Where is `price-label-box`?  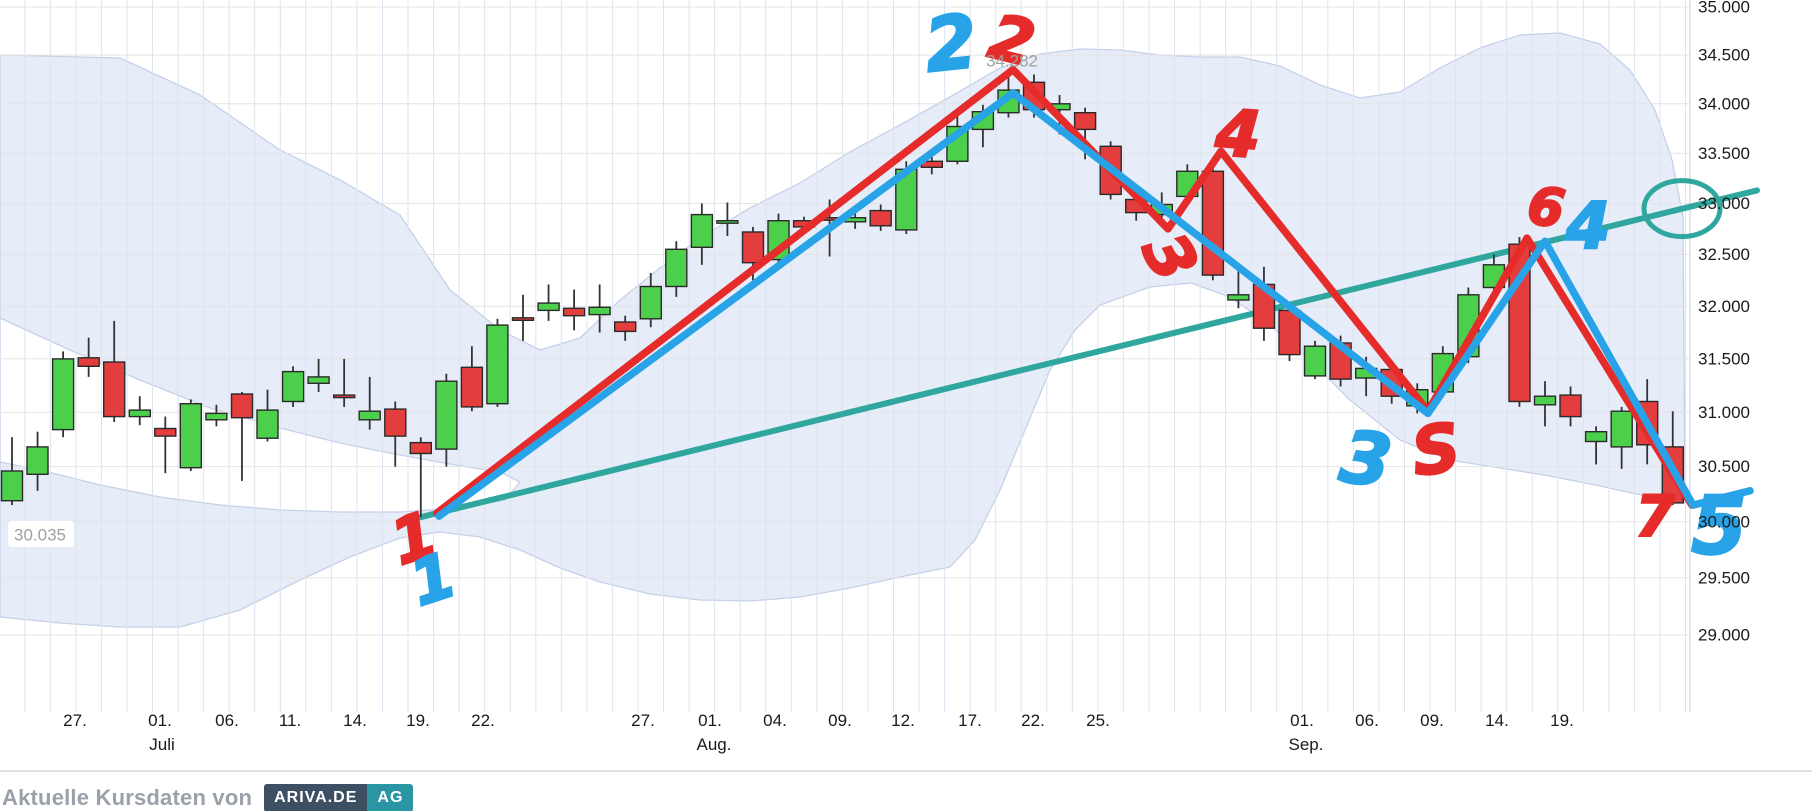
price-label-box is located at coordinates (41, 534).